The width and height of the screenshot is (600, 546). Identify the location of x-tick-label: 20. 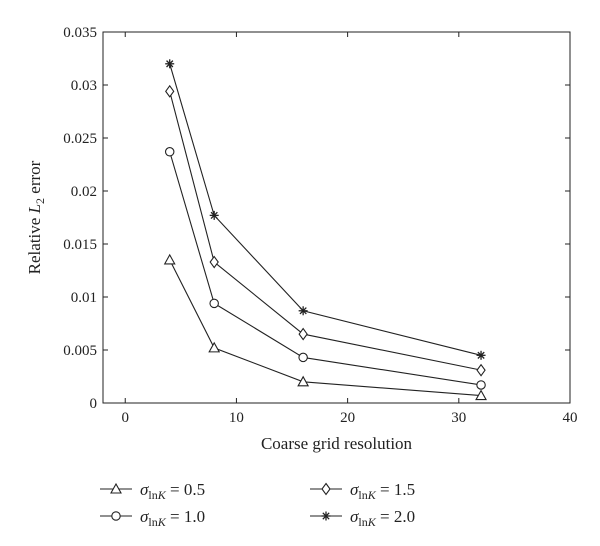
(347, 418).